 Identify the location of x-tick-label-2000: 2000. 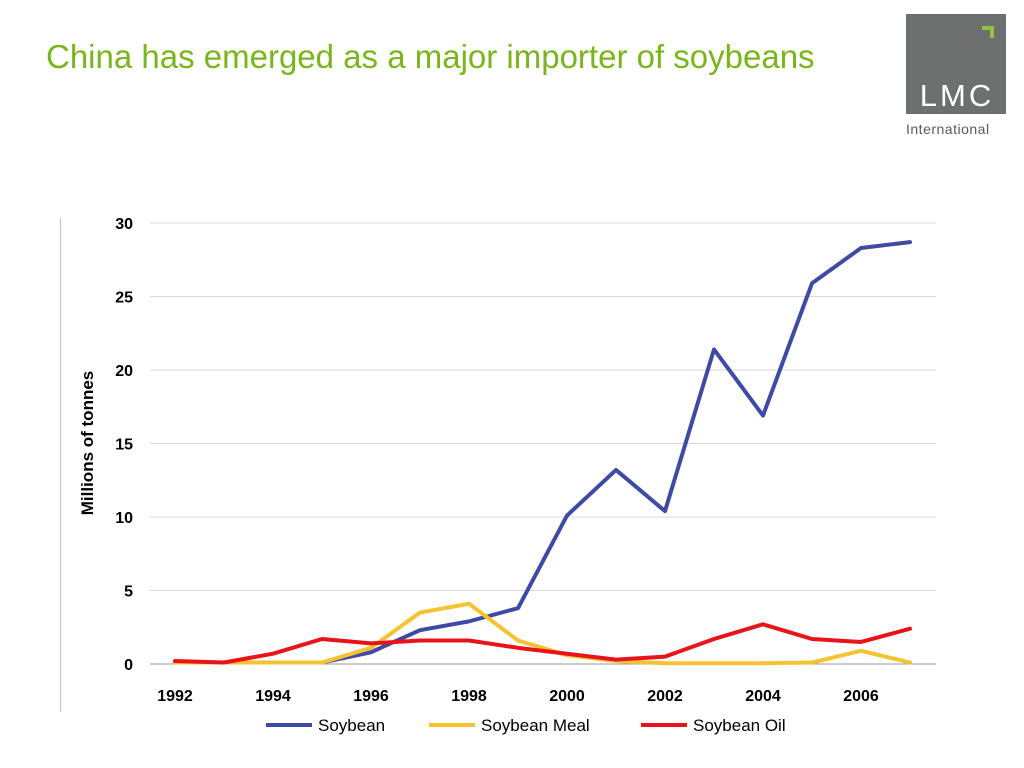
(567, 696).